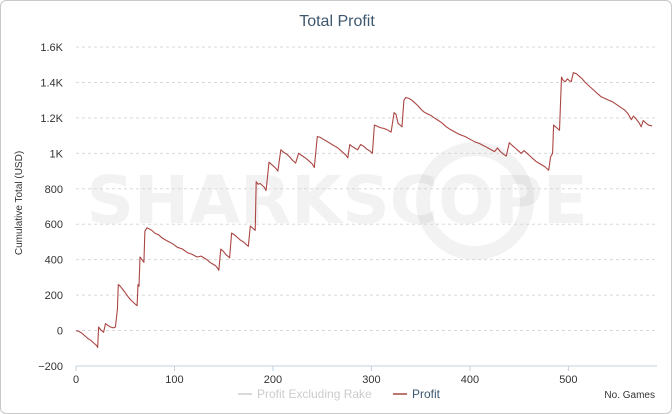 This screenshot has width=672, height=414. I want to click on legend-item-profit-excluding-rake: Profit Excluding Rake, so click(305, 394).